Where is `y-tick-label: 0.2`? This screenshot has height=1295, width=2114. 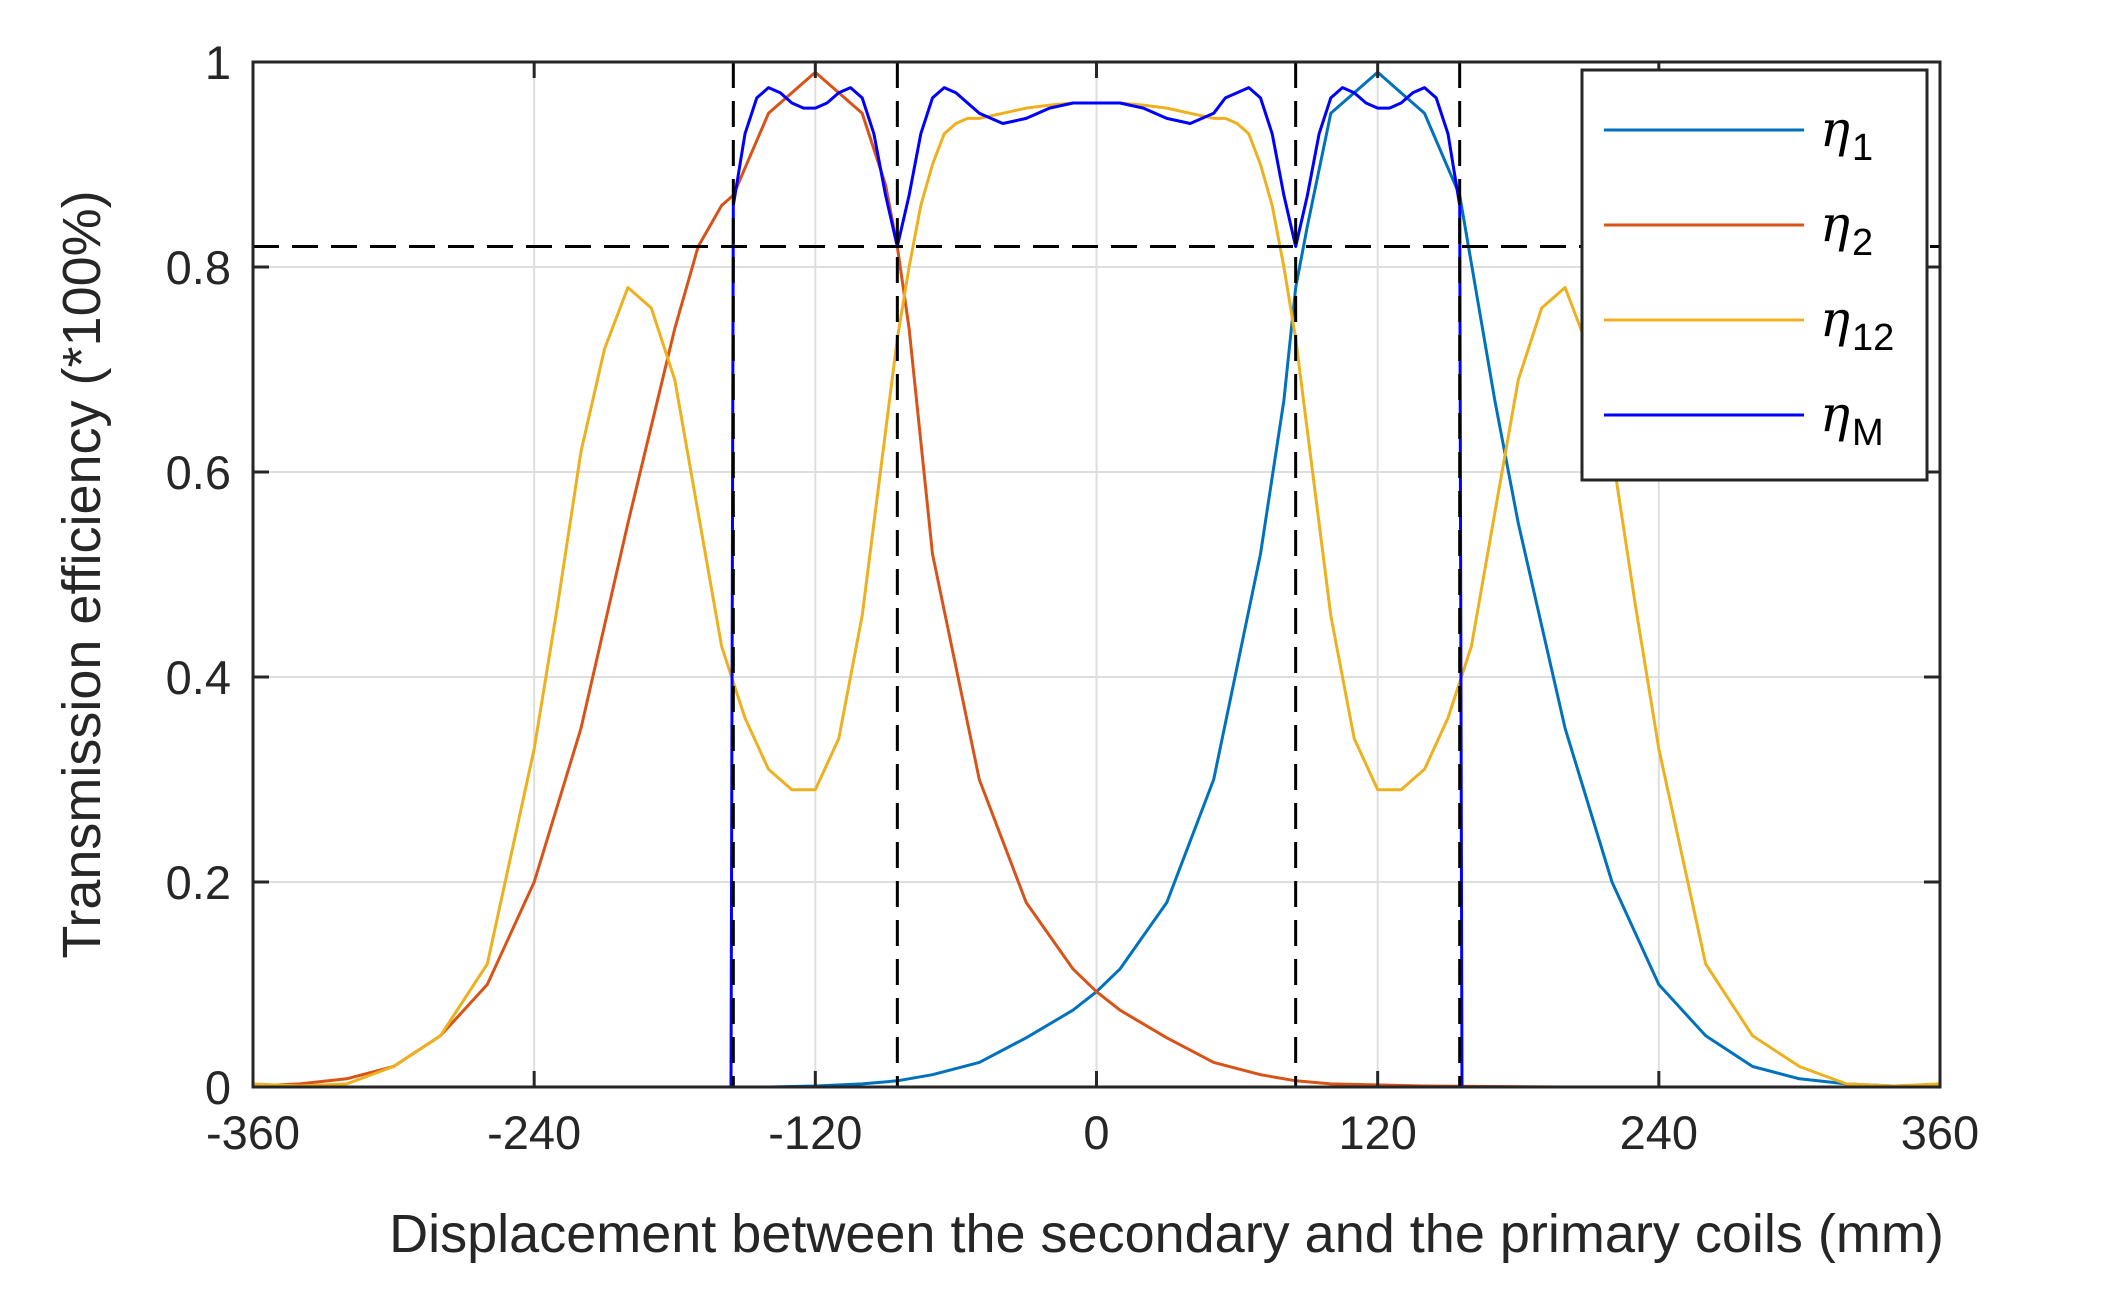
y-tick-label: 0.2 is located at coordinates (198, 882).